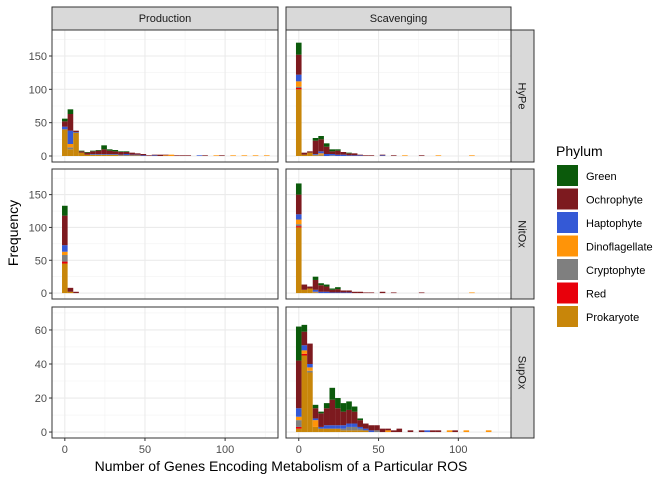 Image resolution: width=672 pixels, height=480 pixels. Describe the element at coordinates (567, 175) in the screenshot. I see `legend-key-green` at that location.